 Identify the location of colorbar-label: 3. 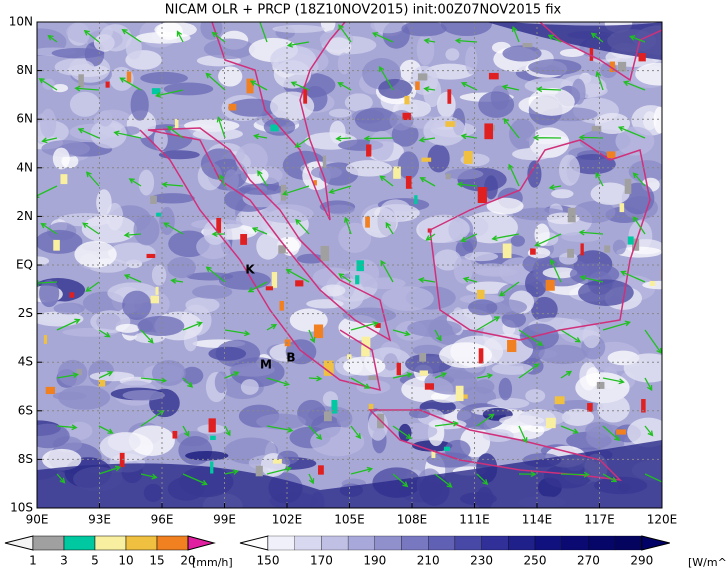
(64, 561).